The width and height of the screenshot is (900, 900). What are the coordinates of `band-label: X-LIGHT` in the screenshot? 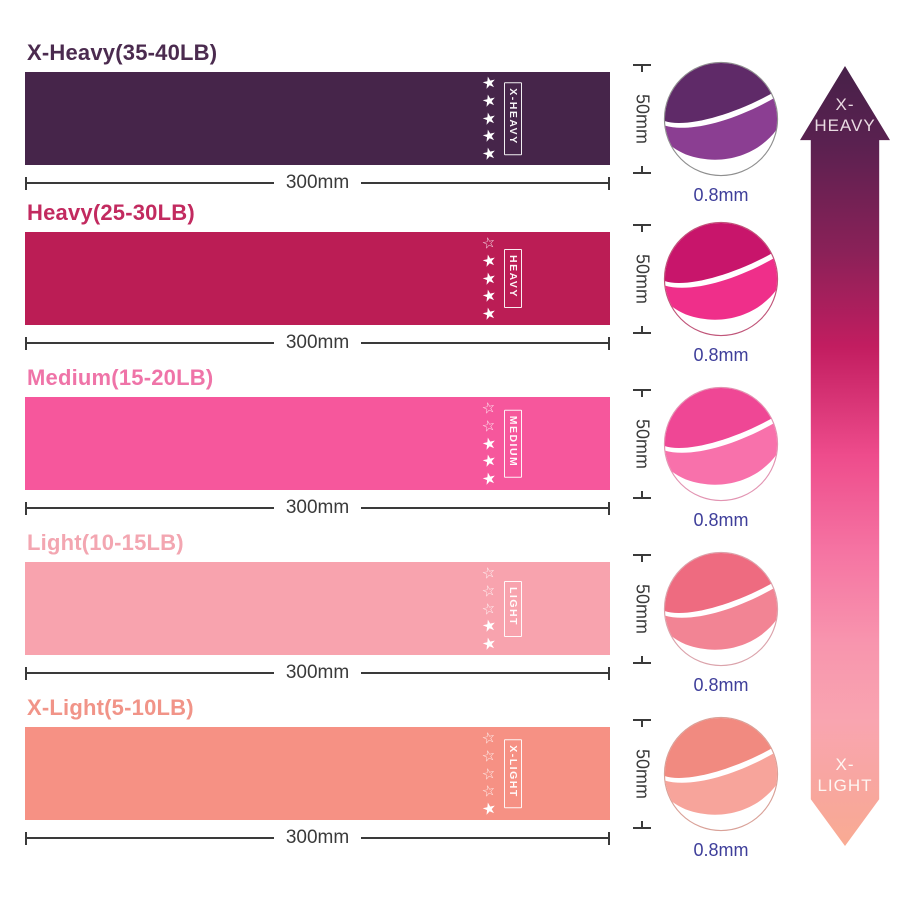 It's located at (513, 773).